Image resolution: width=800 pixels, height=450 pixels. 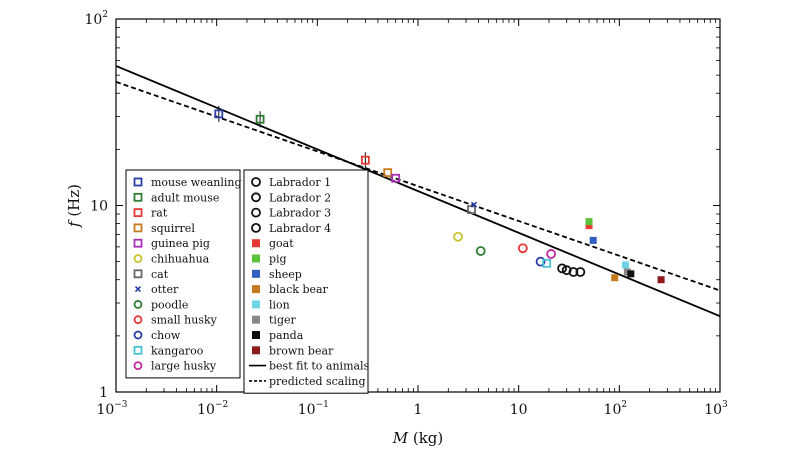 I want to click on legend-marker-kangaroo, so click(x=138, y=350).